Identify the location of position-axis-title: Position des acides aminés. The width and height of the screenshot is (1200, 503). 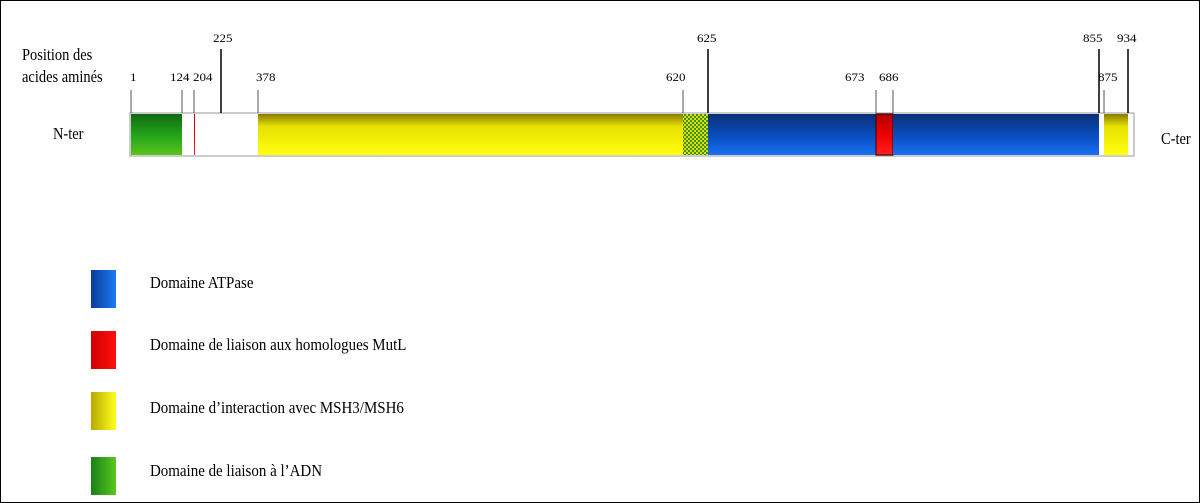
(62, 66).